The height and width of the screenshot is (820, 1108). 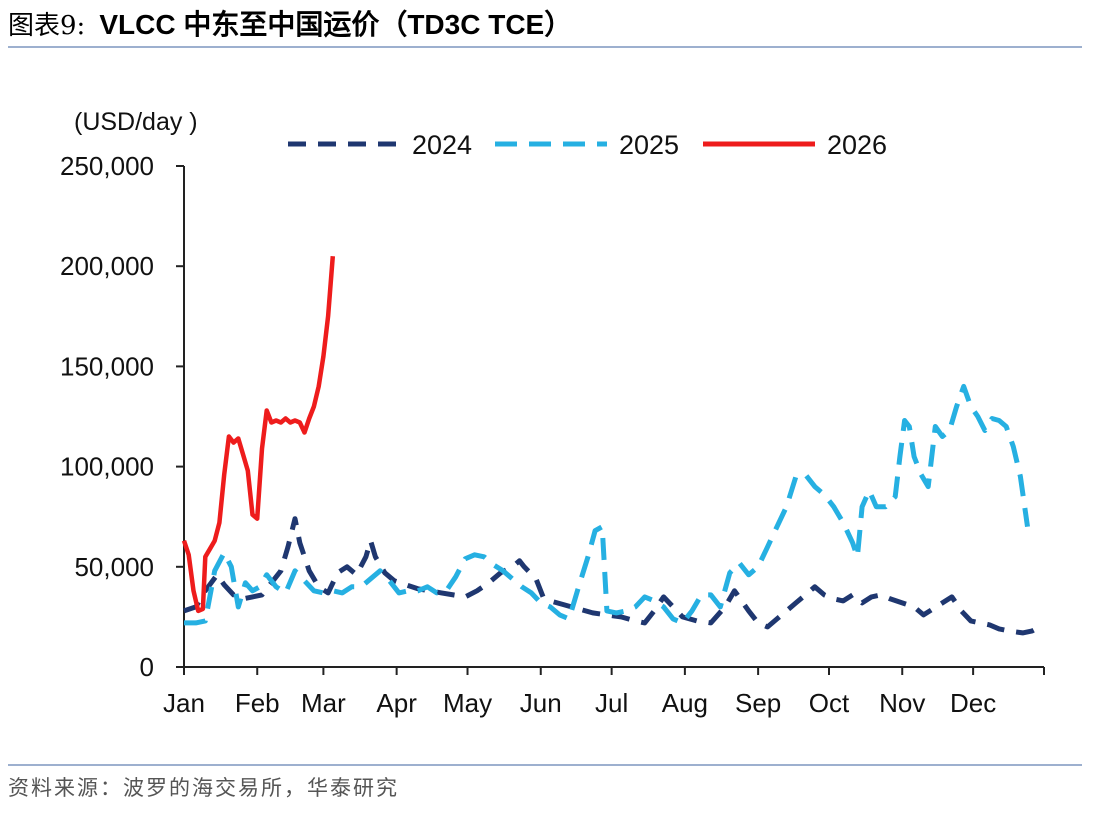 I want to click on series-line-2026, so click(x=258, y=435).